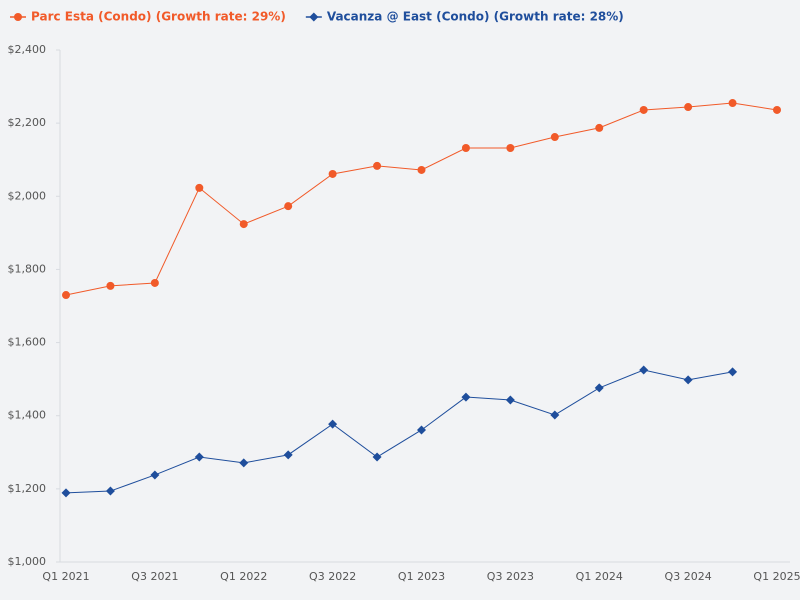 This screenshot has height=600, width=800. I want to click on y-tick-label: $2,400, so click(27, 49).